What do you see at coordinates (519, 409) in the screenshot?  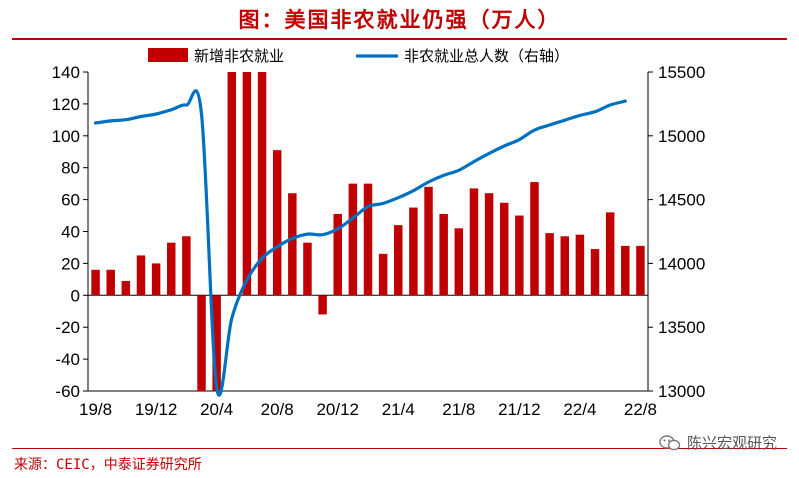 I see `x-tick-label: 21/12` at bounding box center [519, 409].